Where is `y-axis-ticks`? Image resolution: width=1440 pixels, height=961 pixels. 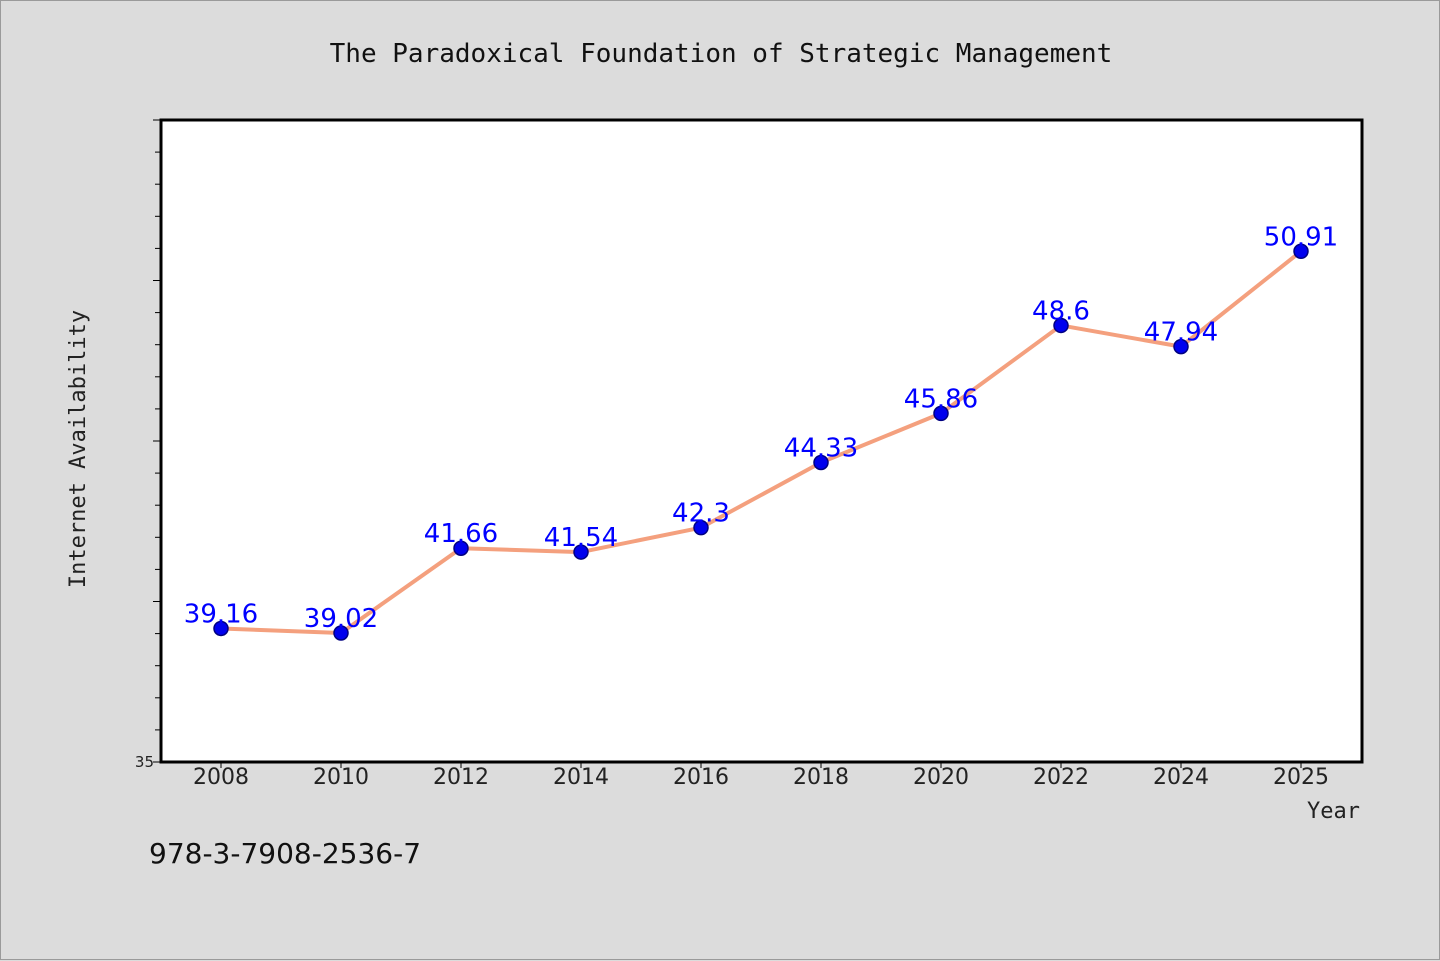 y-axis-ticks is located at coordinates (157, 441).